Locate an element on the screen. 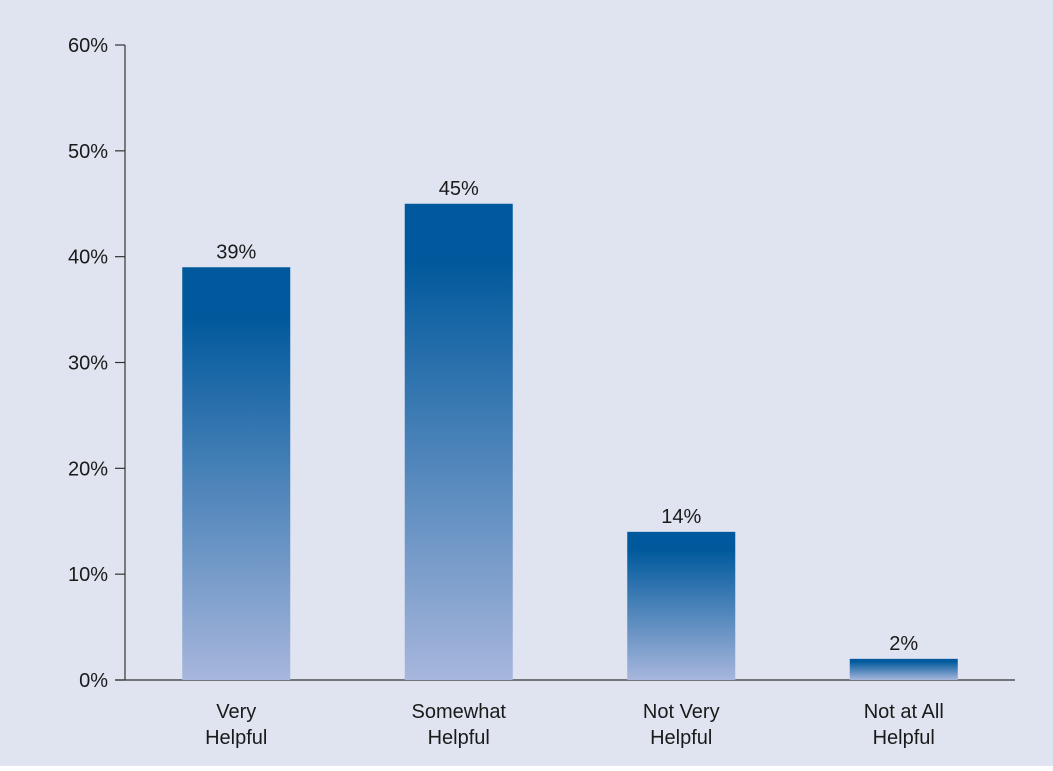 Image resolution: width=1053 pixels, height=771 pixels. y-tick-label: 60% is located at coordinates (88, 46).